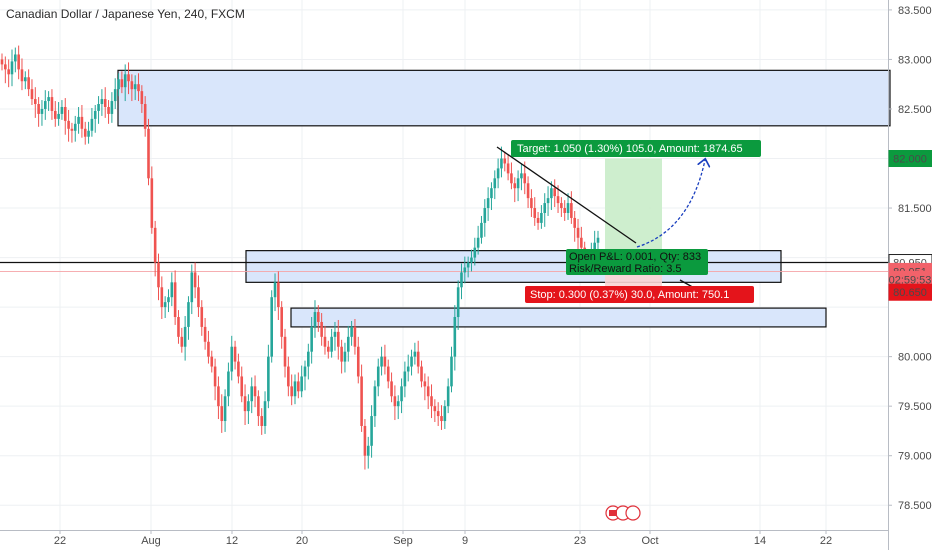  I want to click on y-tick-label: 80.000, so click(915, 358).